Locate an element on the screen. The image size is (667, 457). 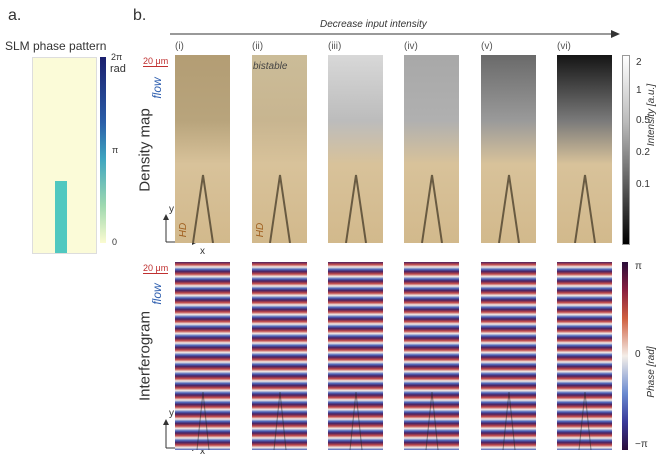
row-label: Density map is located at coordinates (145, 150).